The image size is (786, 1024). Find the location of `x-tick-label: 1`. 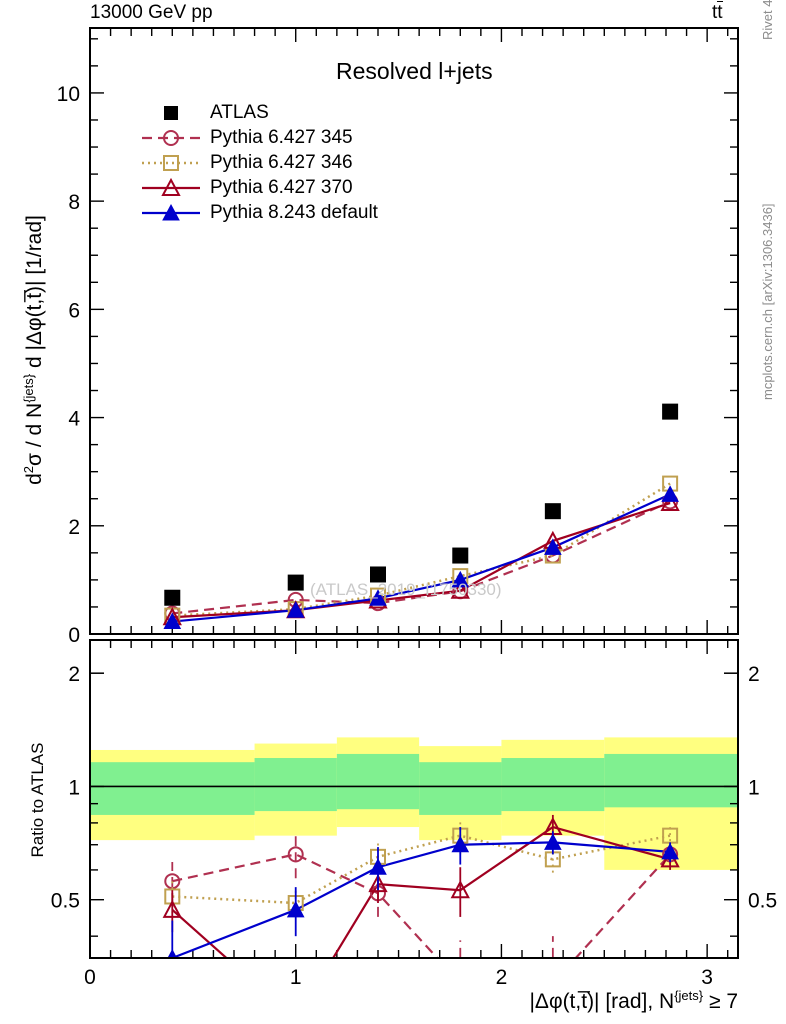

x-tick-label: 1 is located at coordinates (296, 977).